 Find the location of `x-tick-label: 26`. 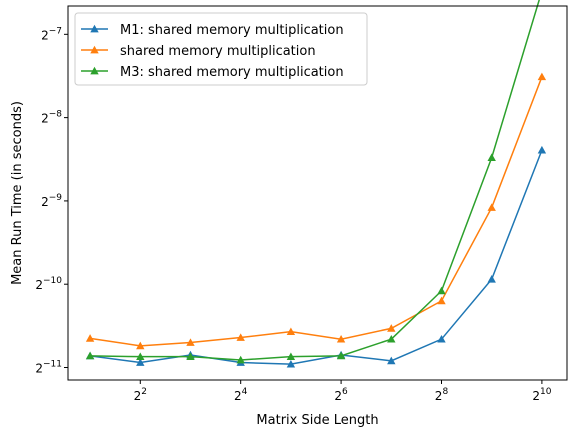

x-tick-label: 26 is located at coordinates (341, 395).